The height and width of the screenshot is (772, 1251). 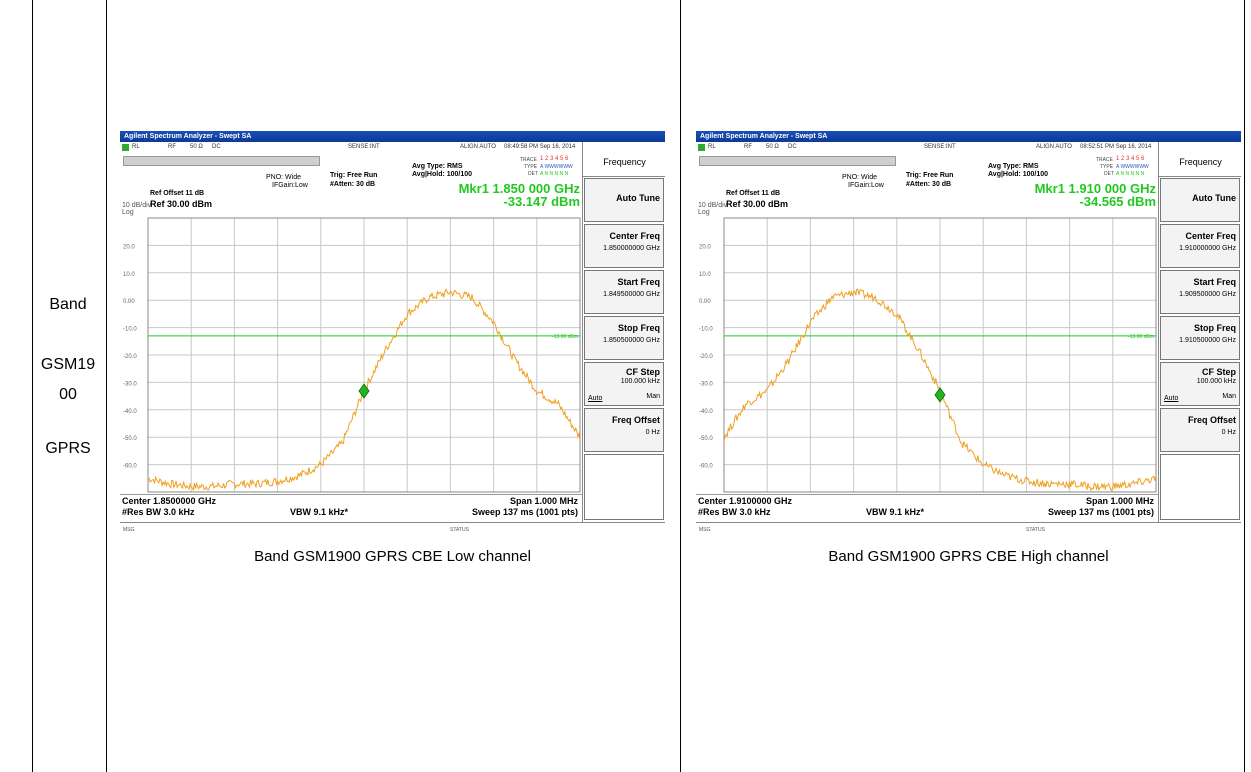 I want to click on status-align: ALIGN AUTO, so click(x=478, y=147).